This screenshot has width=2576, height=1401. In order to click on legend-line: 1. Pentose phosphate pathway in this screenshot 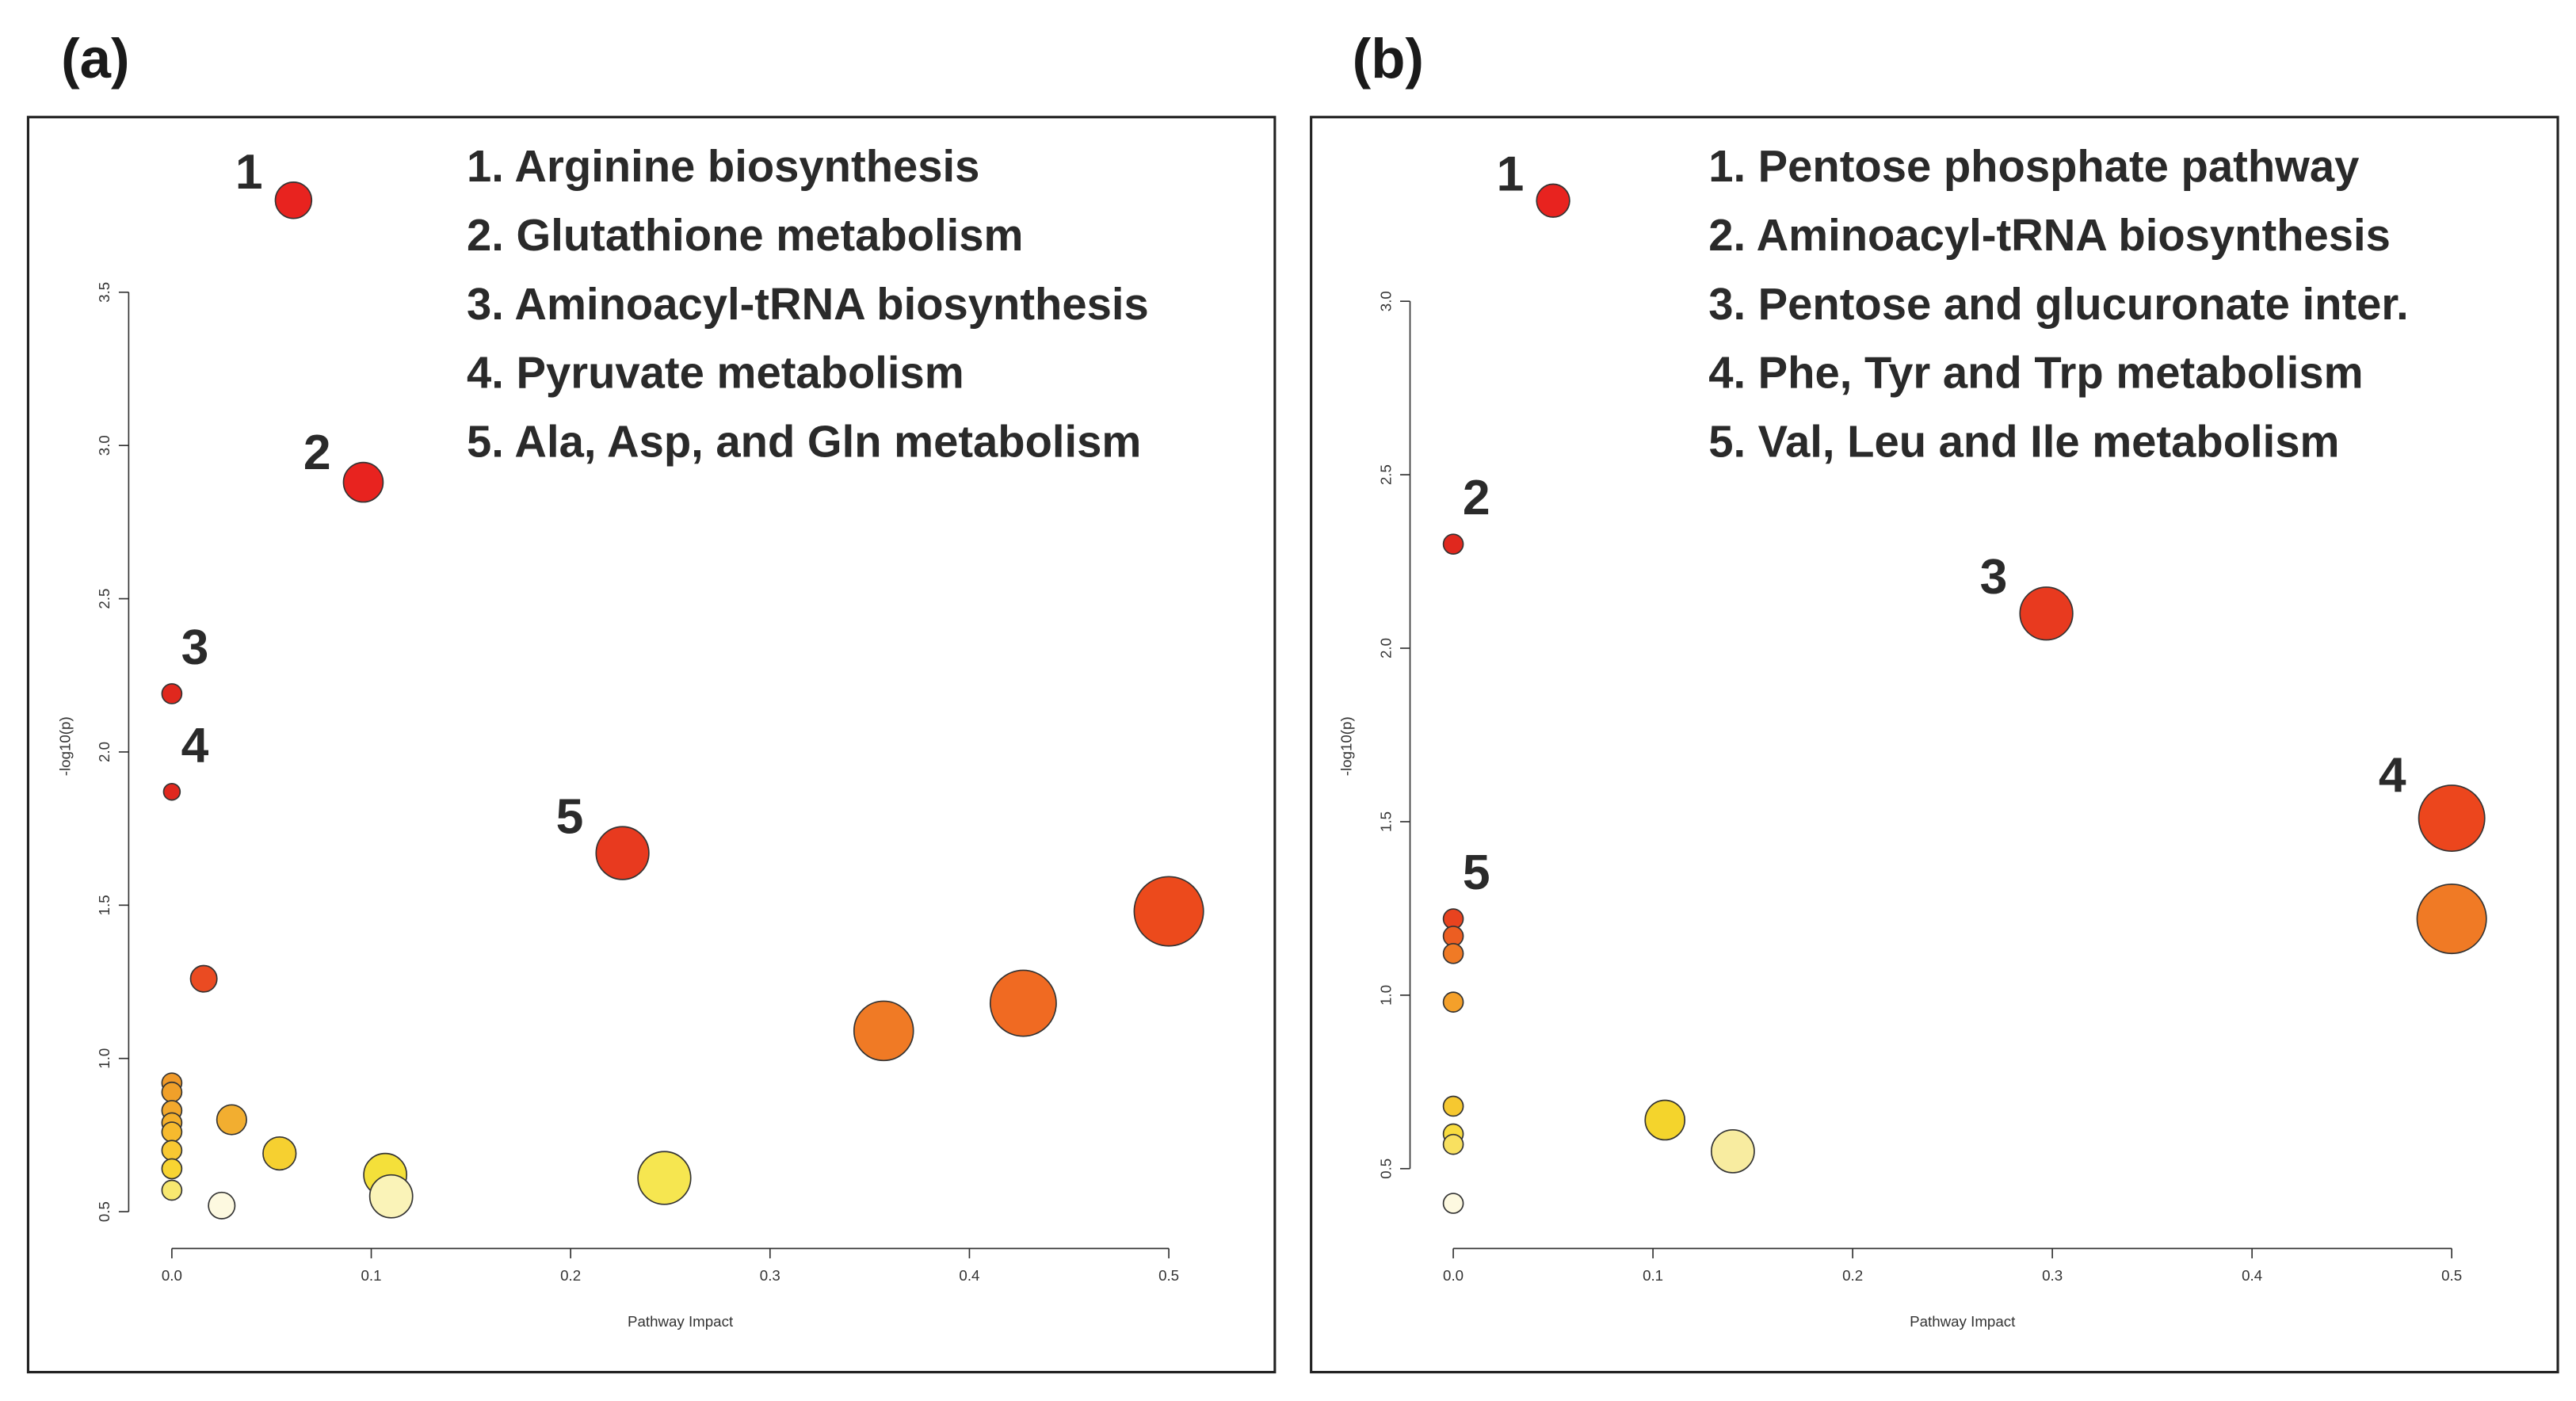, I will do `click(2033, 166)`.